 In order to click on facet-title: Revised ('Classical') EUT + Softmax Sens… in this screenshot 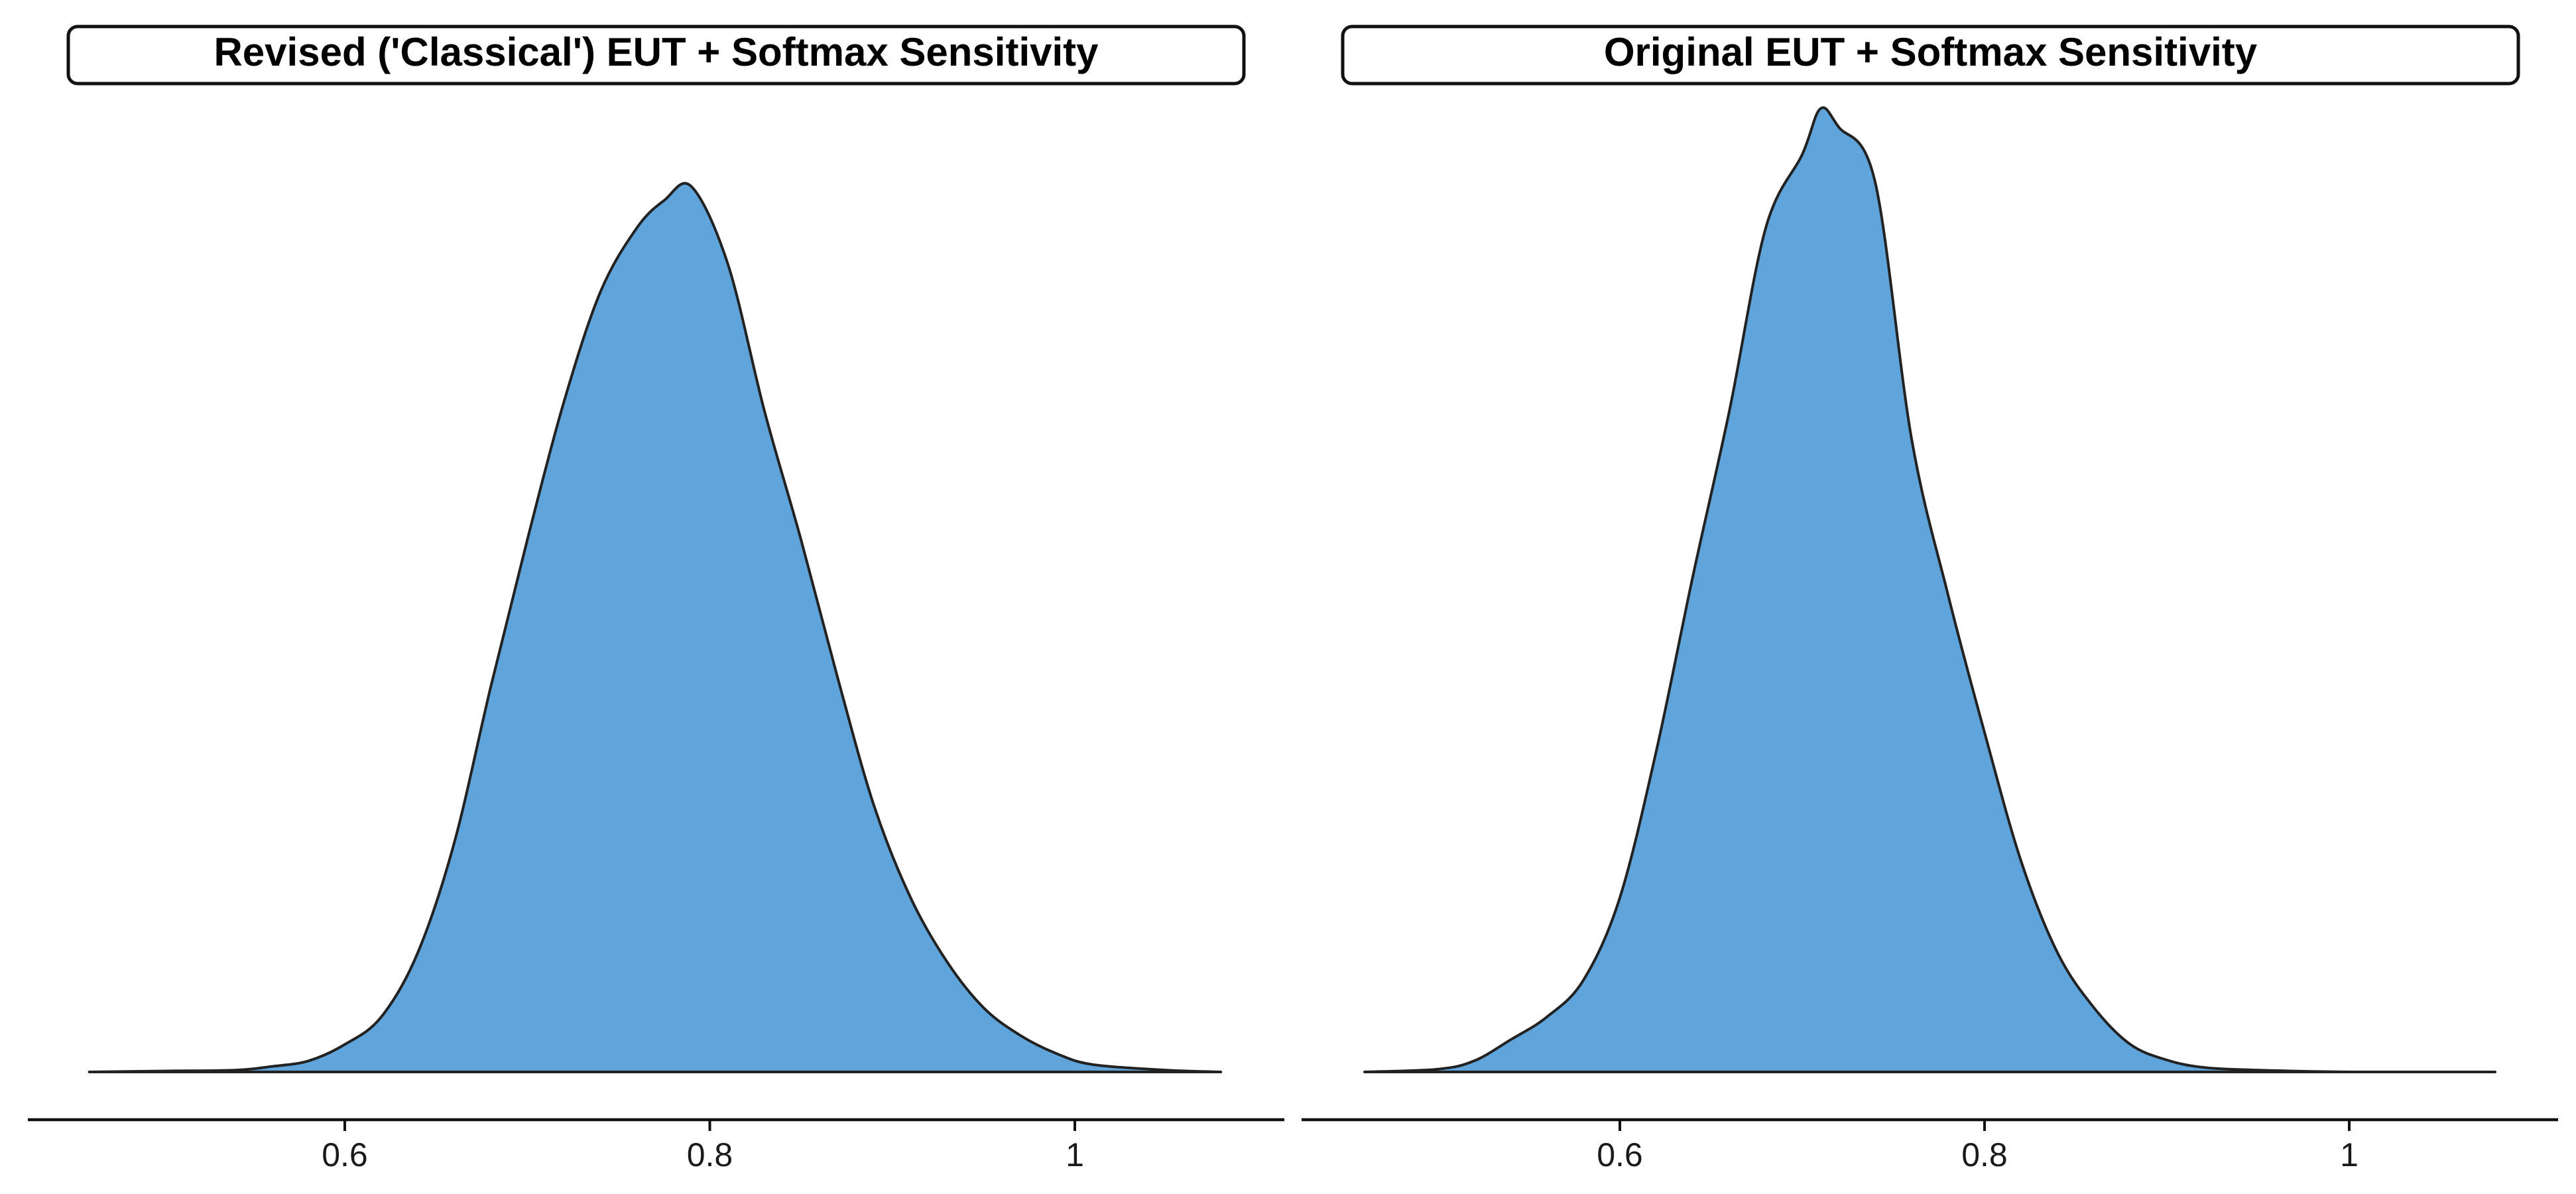, I will do `click(656, 52)`.